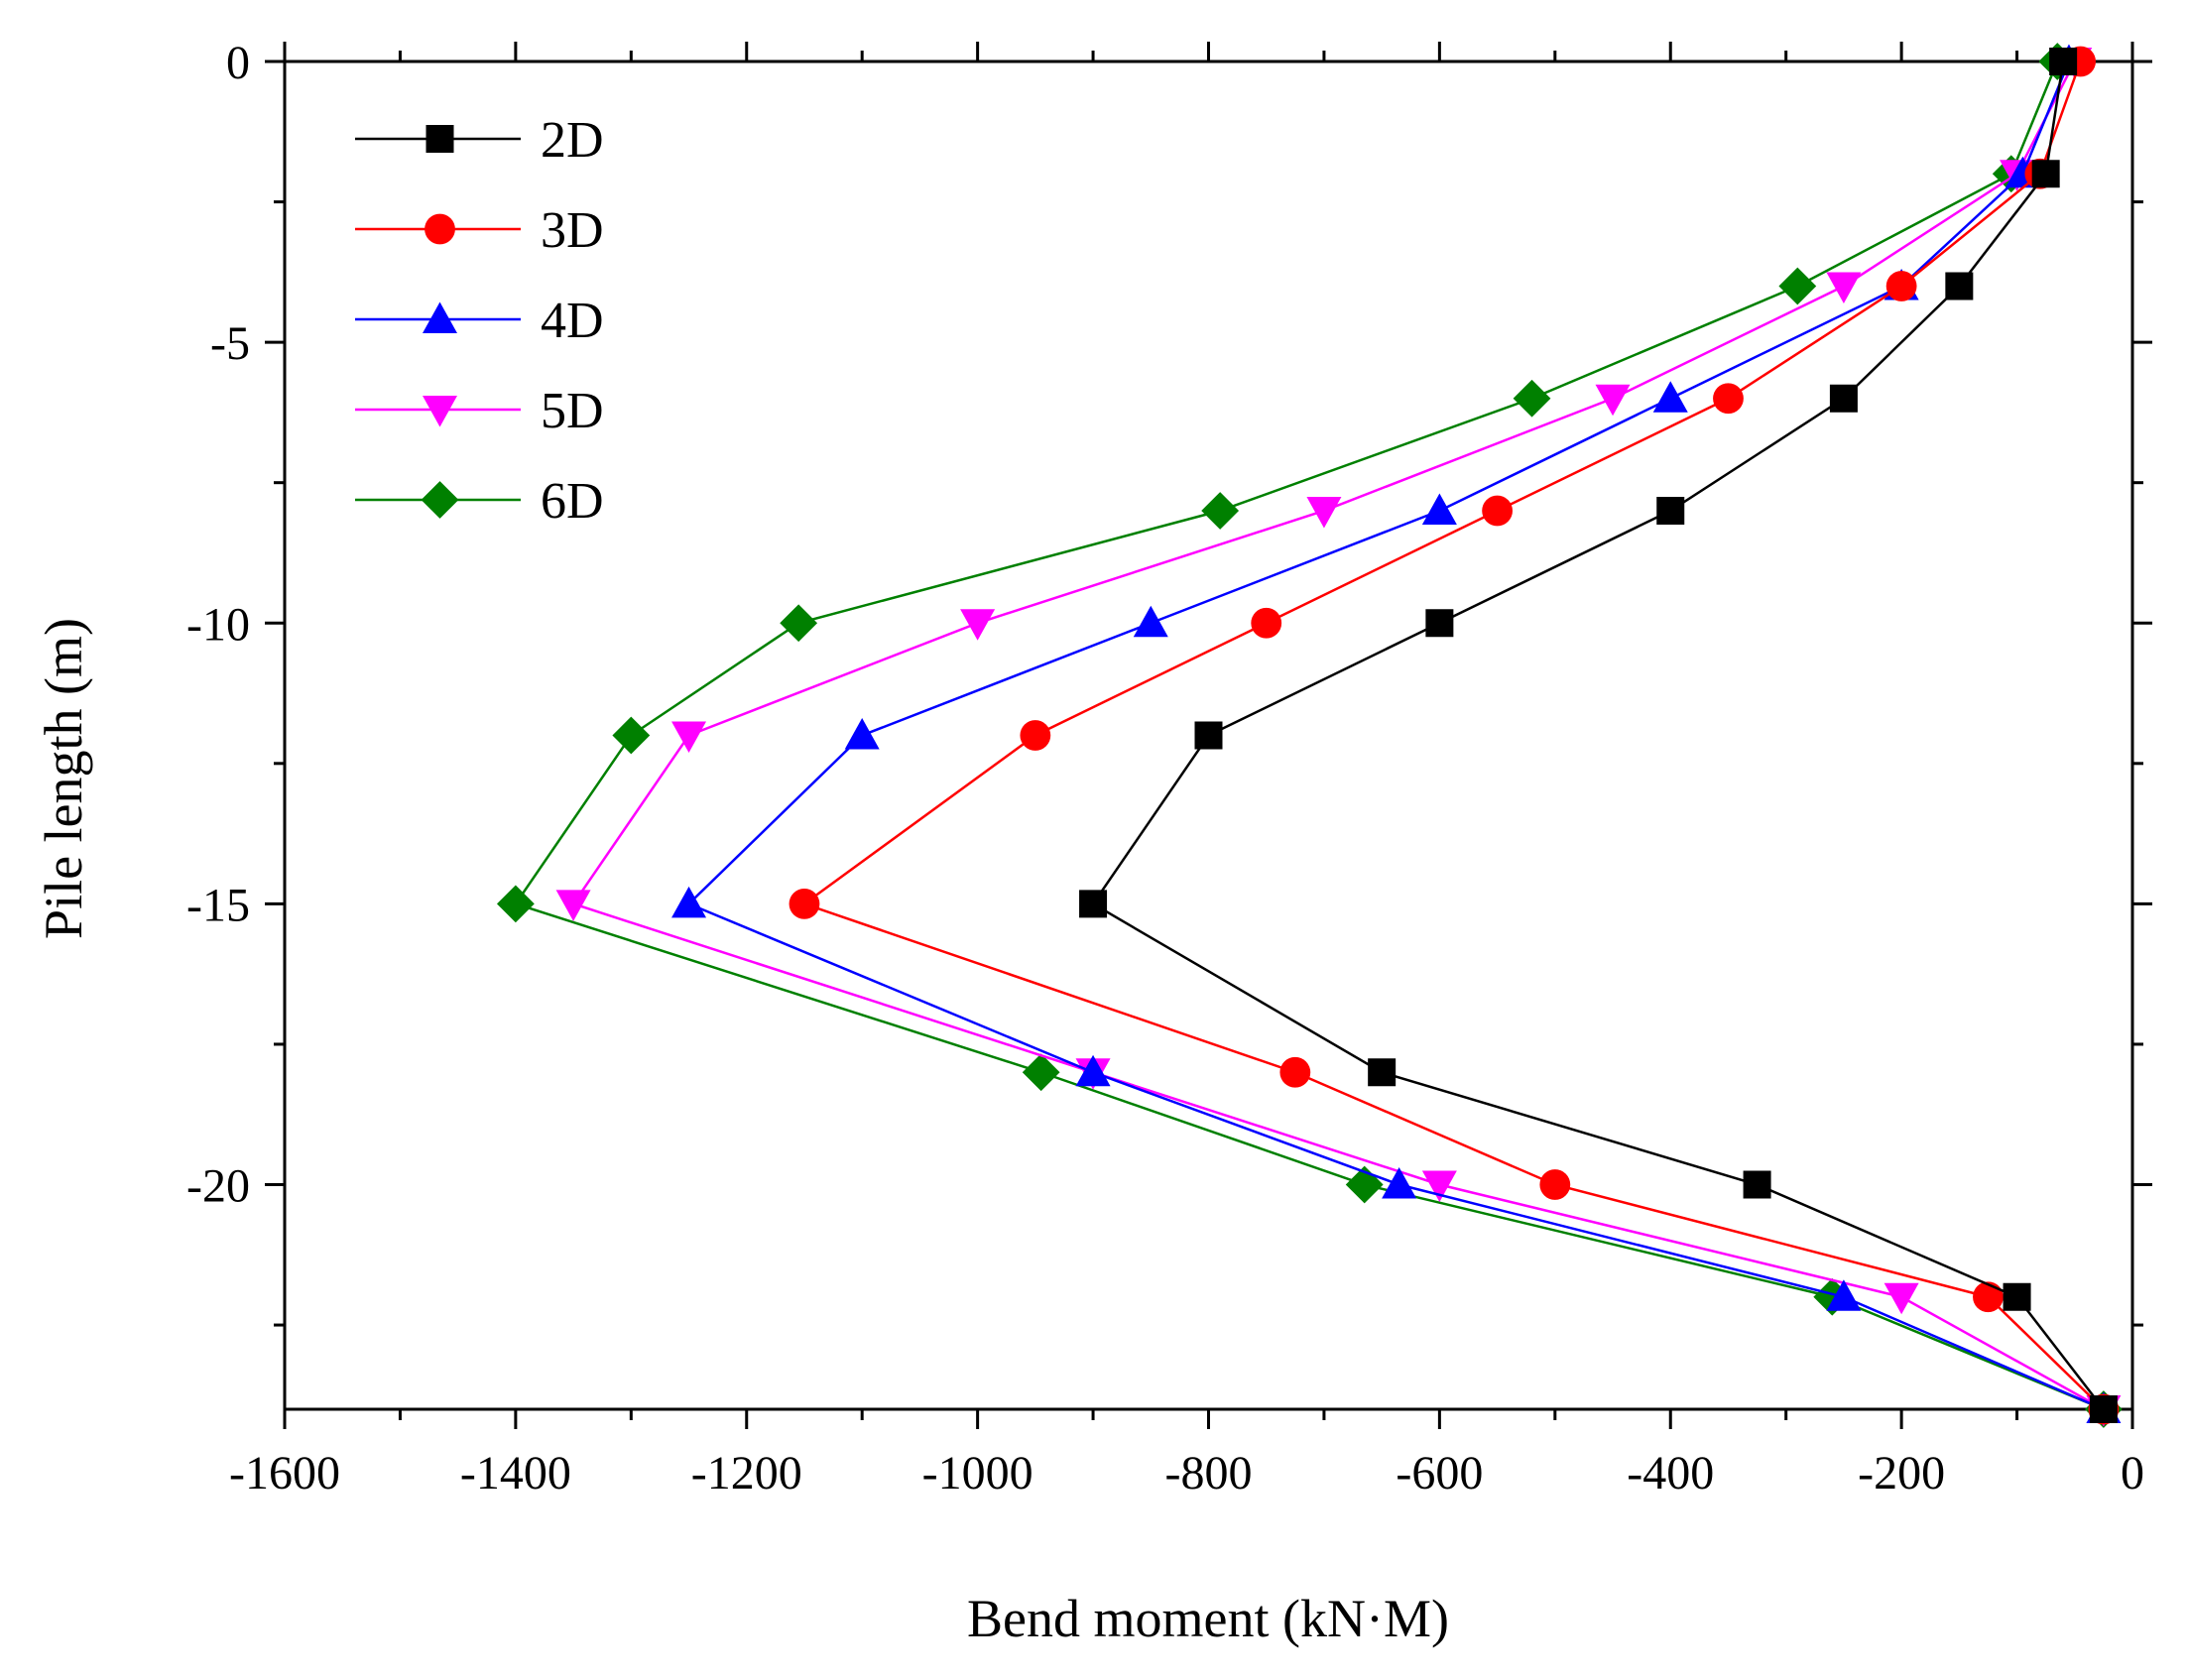 The height and width of the screenshot is (1680, 2187). Describe the element at coordinates (515, 1473) in the screenshot. I see `x-tick-label: -1400` at that location.